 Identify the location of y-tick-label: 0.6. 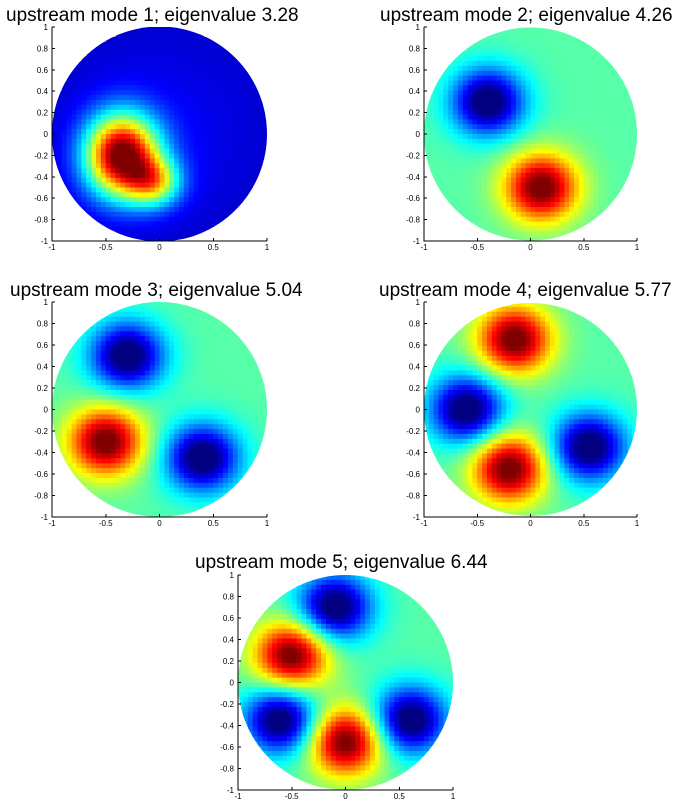
(415, 70).